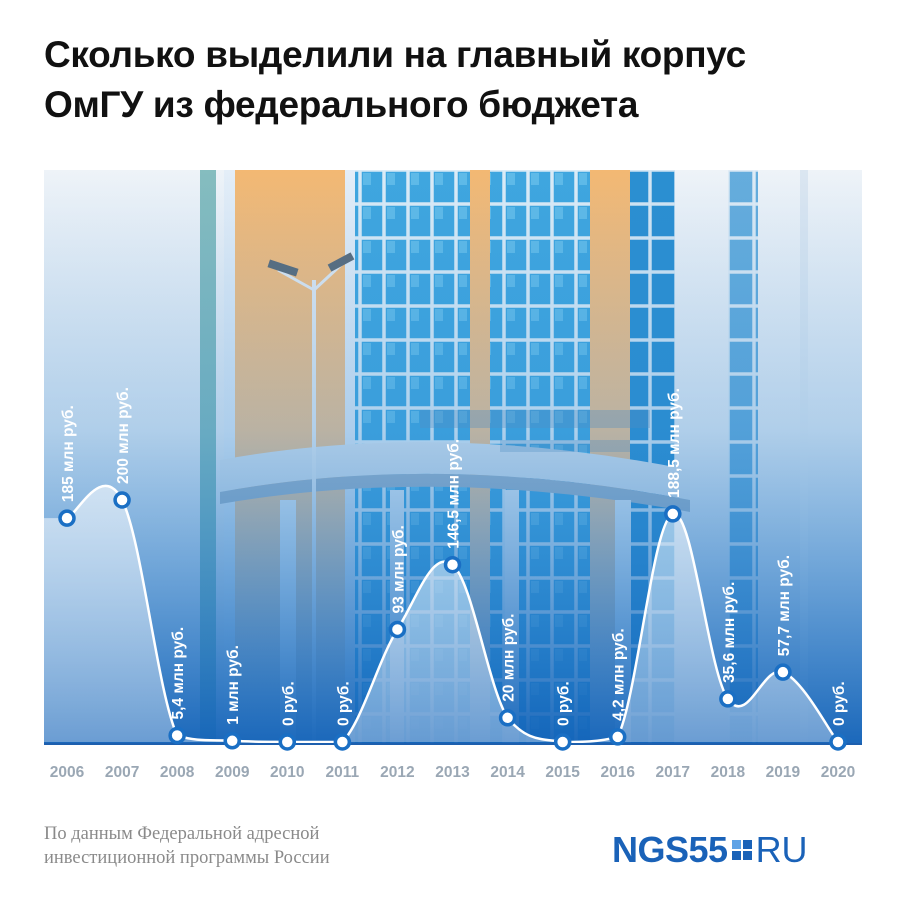  I want to click on data-label: 35,6 млн руб., so click(729, 632).